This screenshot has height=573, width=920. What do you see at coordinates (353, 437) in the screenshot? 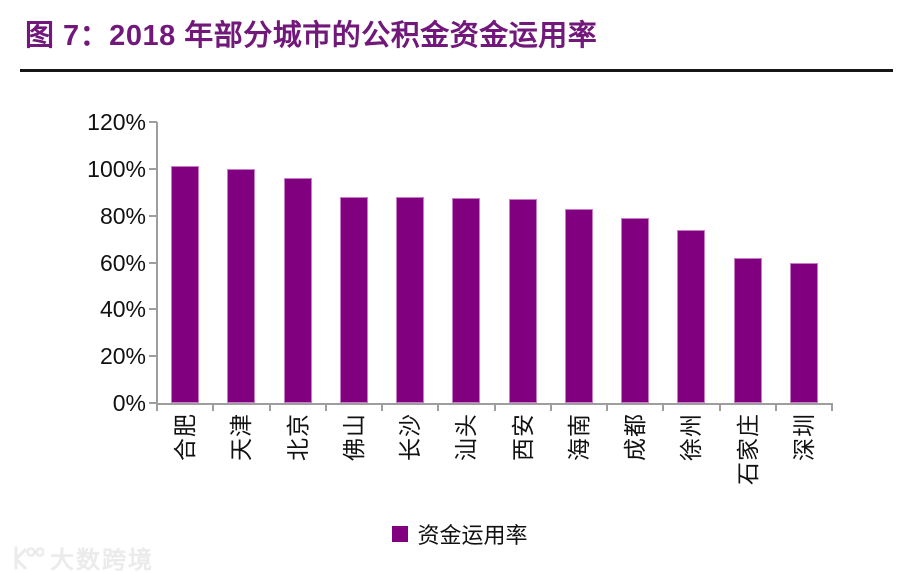
I see `x-axis-label: 佛山` at bounding box center [353, 437].